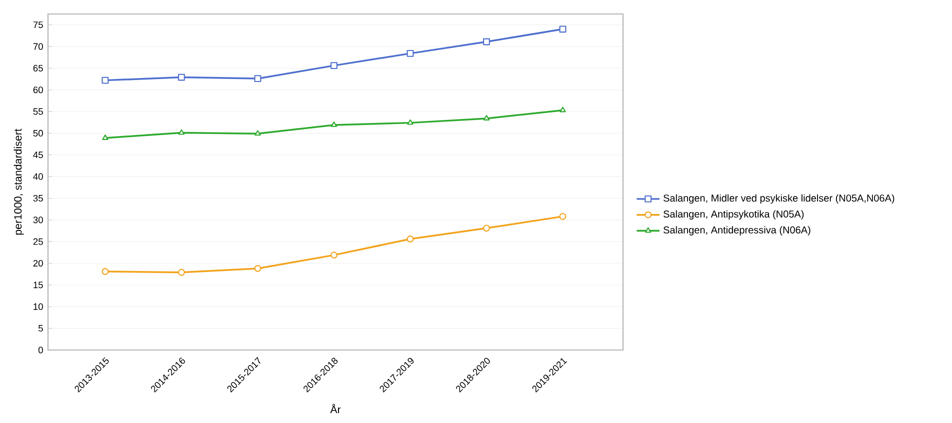  Describe the element at coordinates (40, 350) in the screenshot. I see `y-tick-label: 0` at that location.